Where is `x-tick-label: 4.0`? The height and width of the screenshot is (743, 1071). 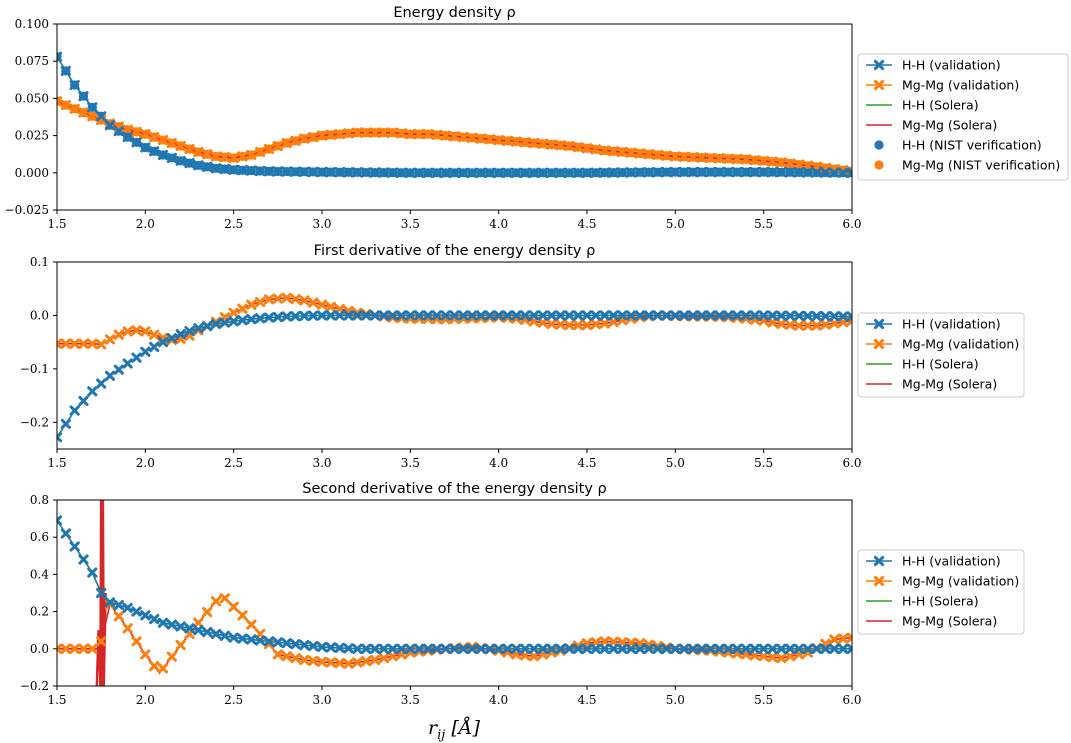
x-tick-label: 4.0 is located at coordinates (498, 700).